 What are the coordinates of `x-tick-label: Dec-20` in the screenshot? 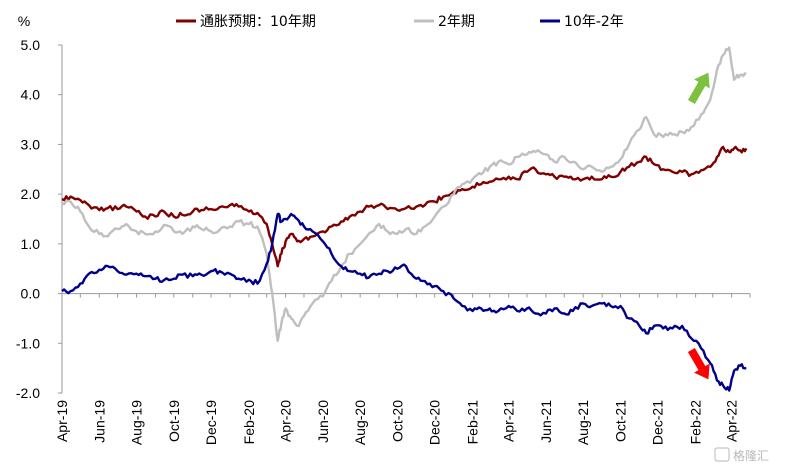 It's located at (435, 422).